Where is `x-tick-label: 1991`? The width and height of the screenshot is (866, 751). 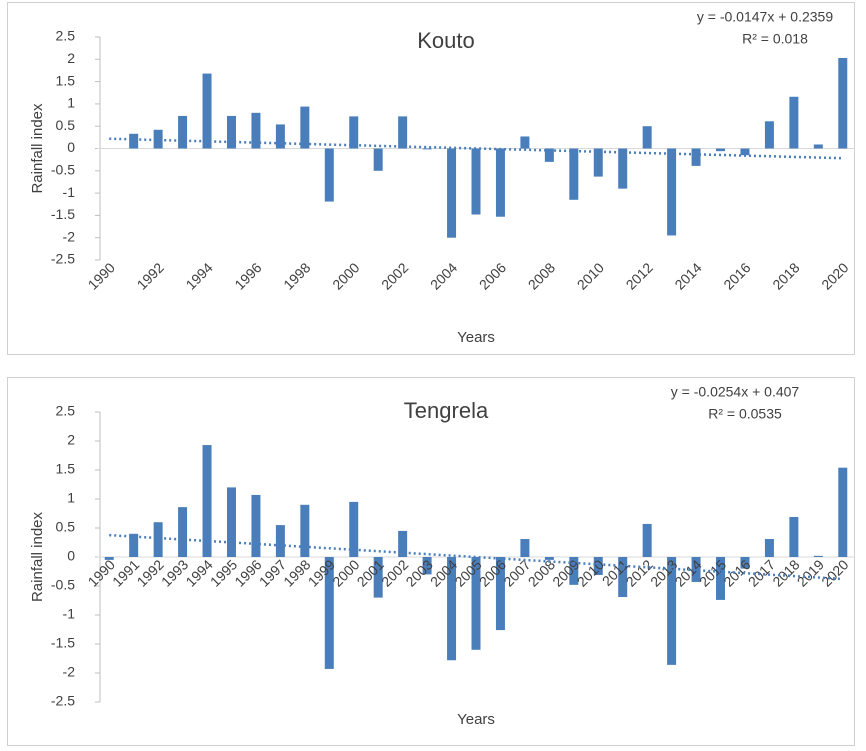
x-tick-label: 1991 is located at coordinates (125, 572).